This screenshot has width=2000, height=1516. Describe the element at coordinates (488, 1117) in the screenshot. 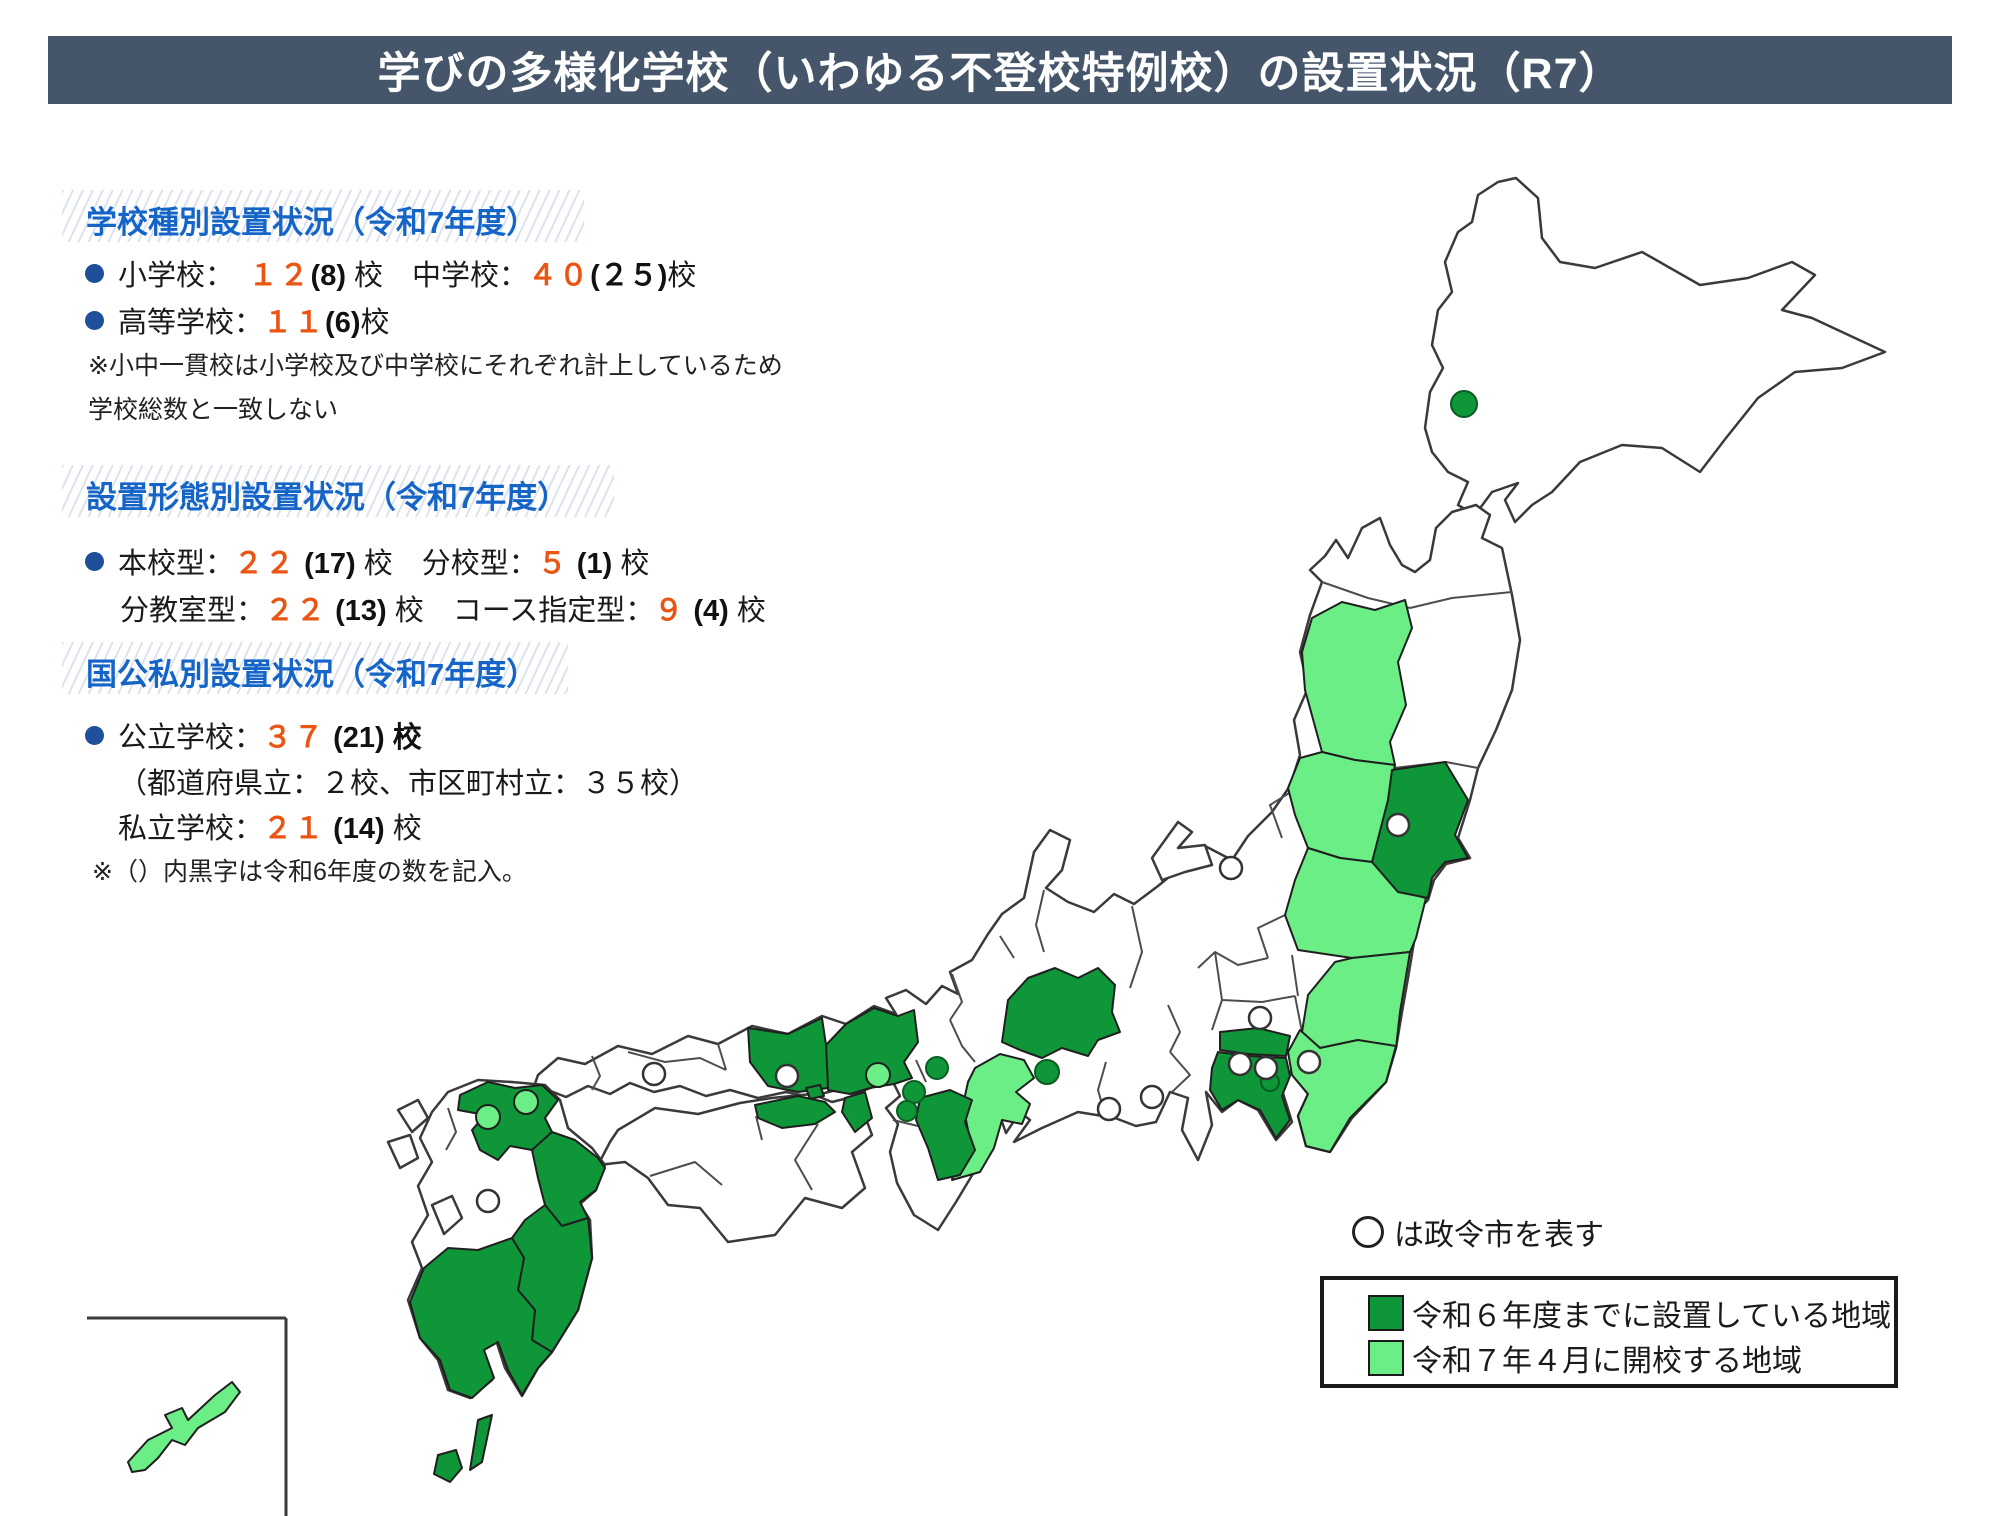

I see `city-marker-fukuoka-city` at that location.